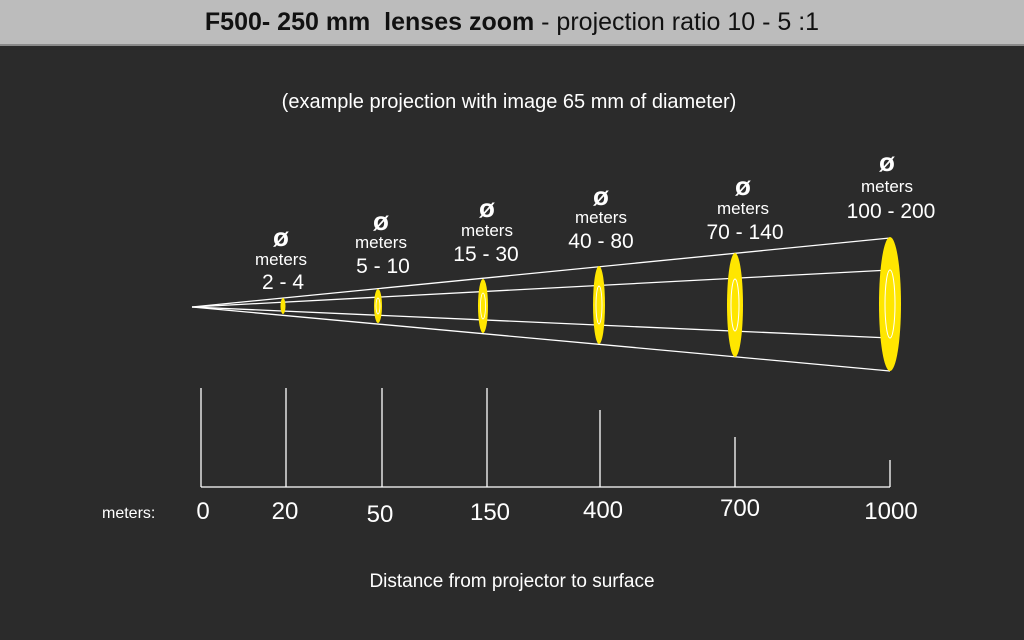  I want to click on station-label-1: ø meters 2 - 4, so click(281, 258).